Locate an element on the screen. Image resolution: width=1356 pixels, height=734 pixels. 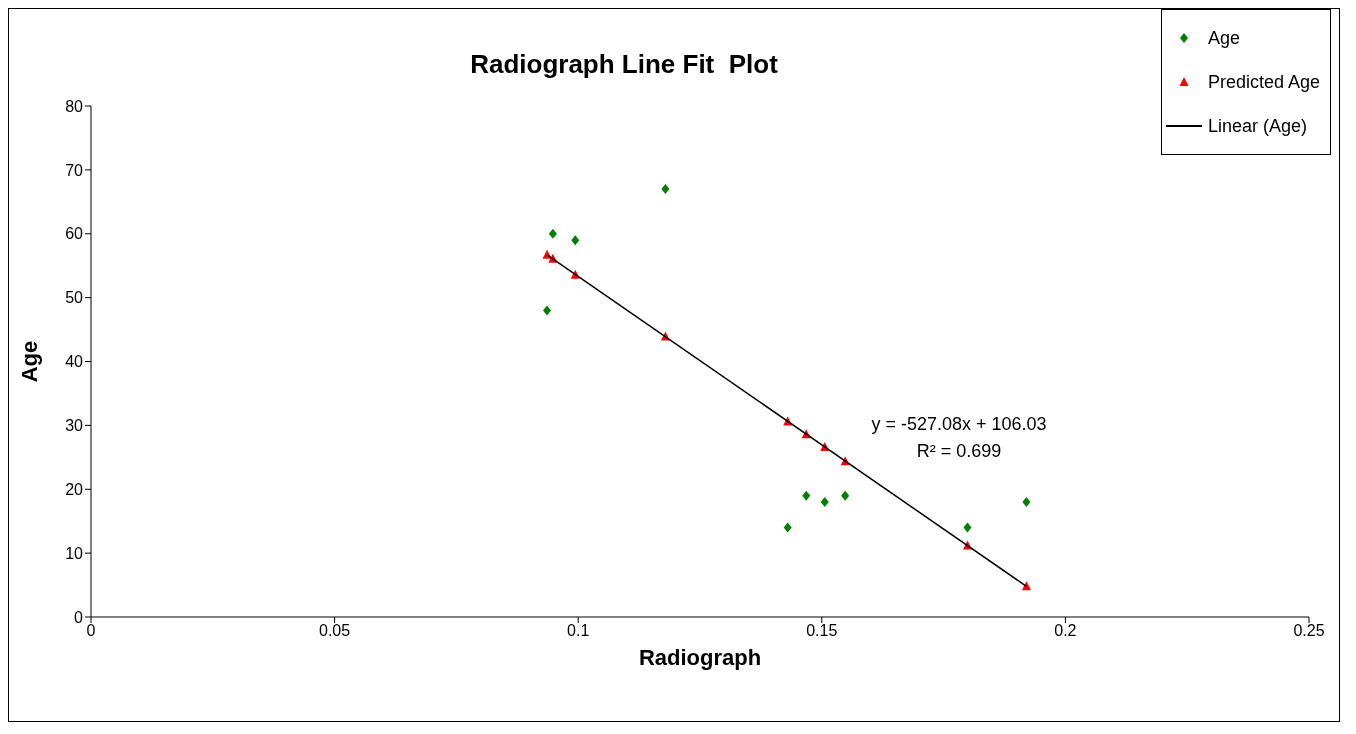
y-tick-label: 60 is located at coordinates (74, 234).